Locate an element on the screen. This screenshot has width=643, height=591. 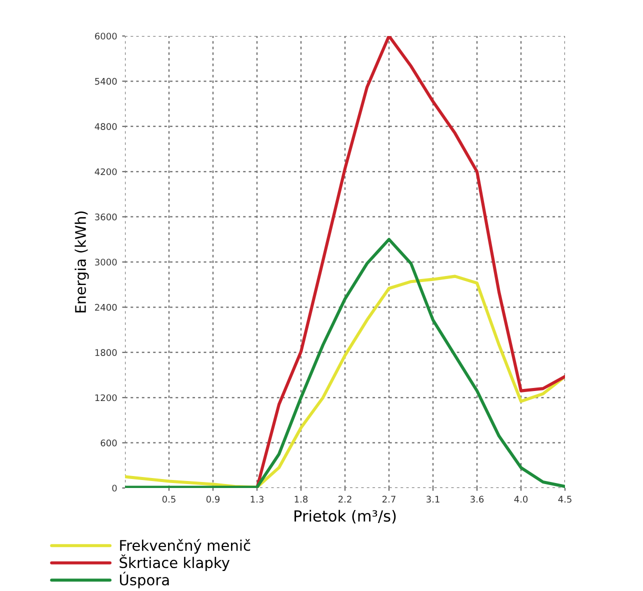
y-tick-label: 3000 is located at coordinates (106, 262).